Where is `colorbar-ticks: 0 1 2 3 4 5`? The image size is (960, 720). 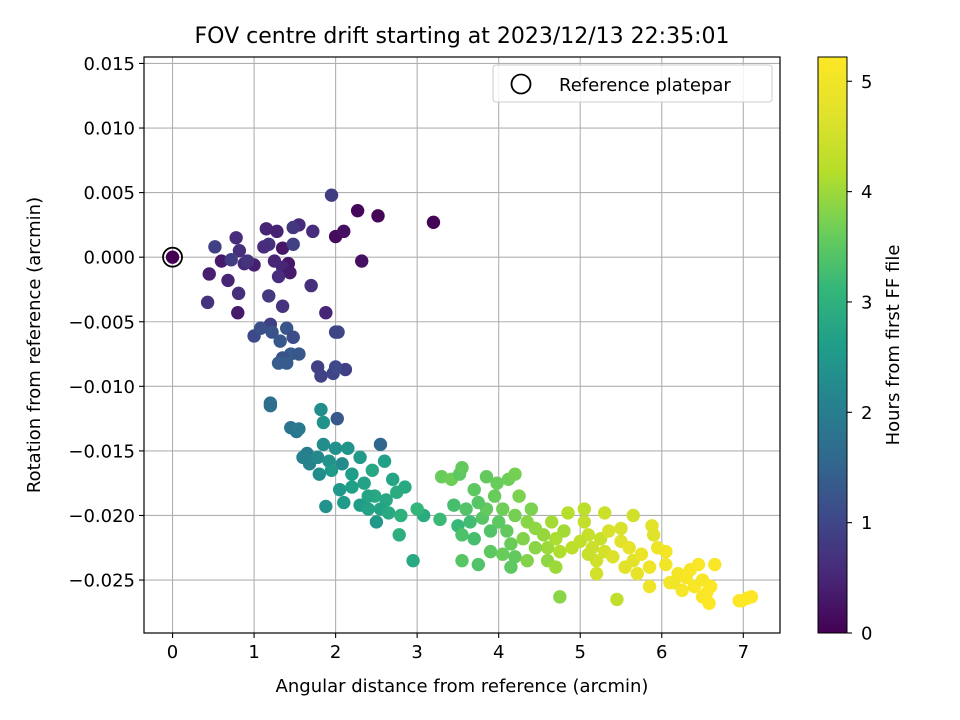
colorbar-ticks: 0 1 2 3 4 5 is located at coordinates (859, 358).